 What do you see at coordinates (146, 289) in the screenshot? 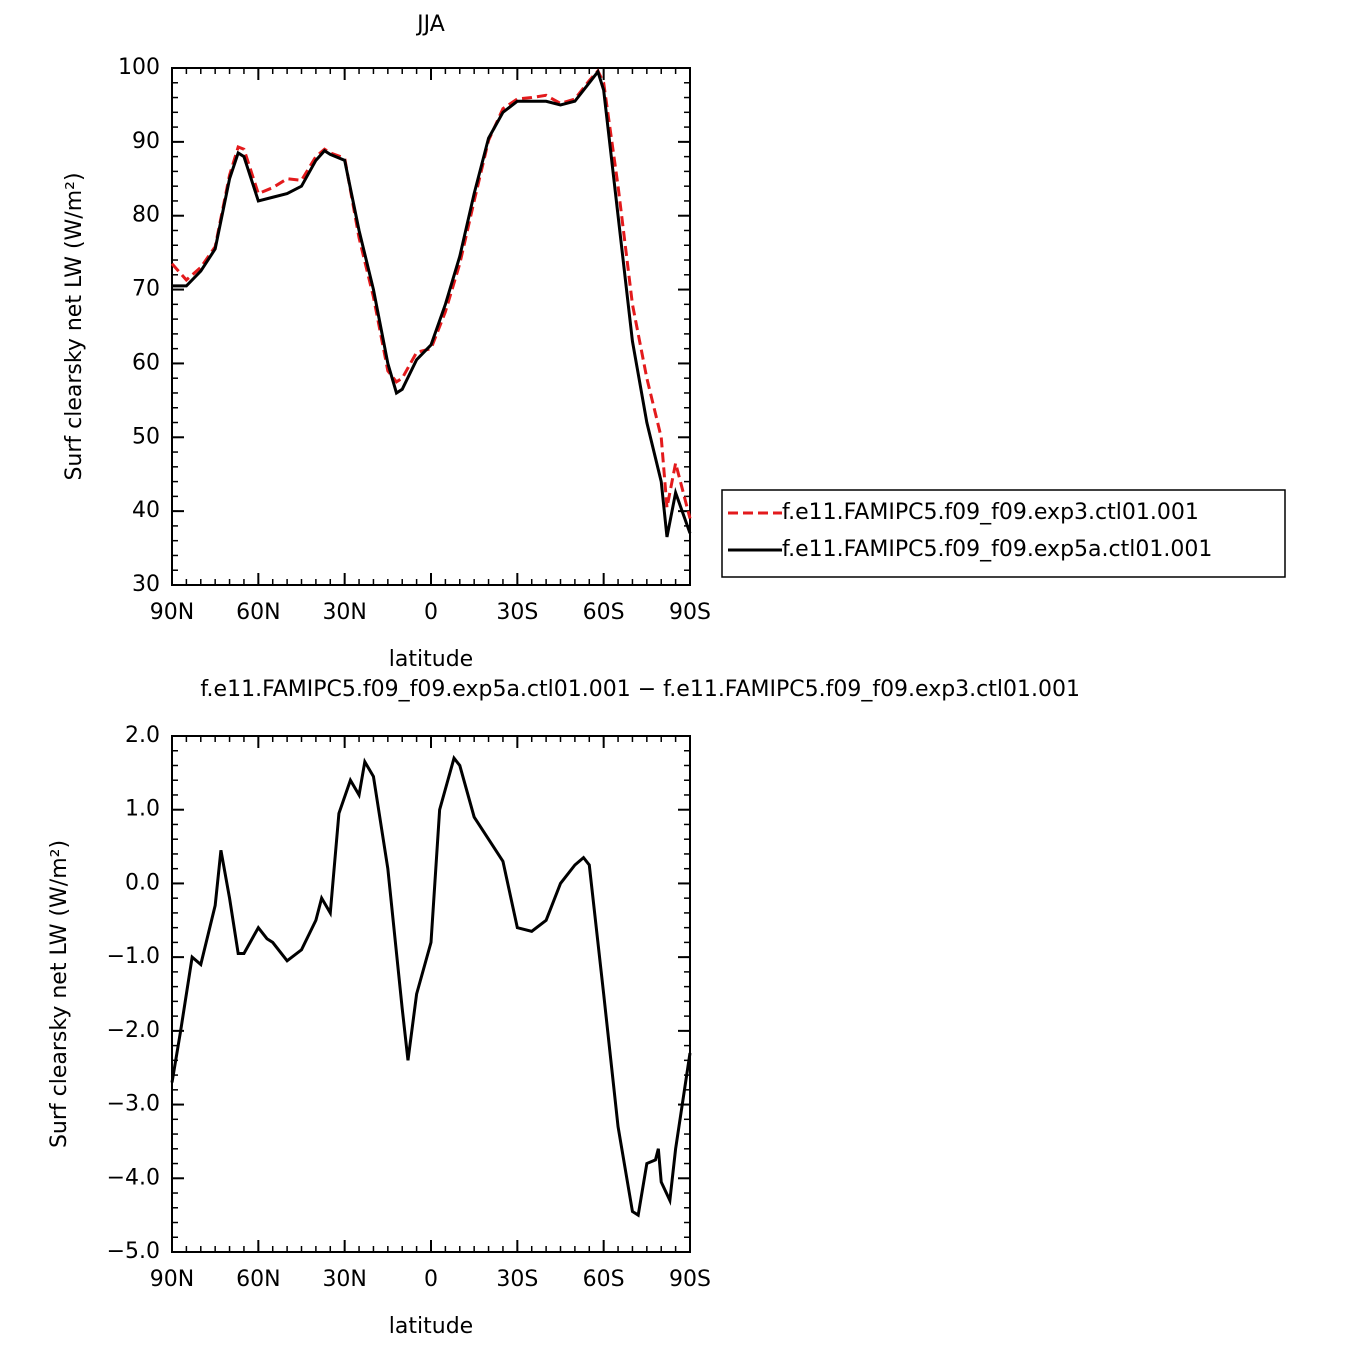
I see `y-tick-label: 70` at bounding box center [146, 289].